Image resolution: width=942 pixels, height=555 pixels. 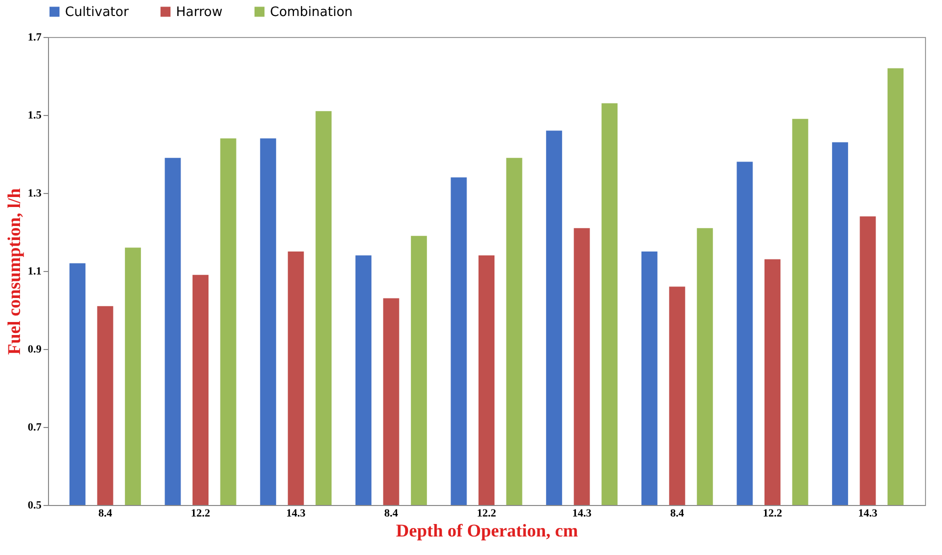 I want to click on legend-label: Combination, so click(x=311, y=12).